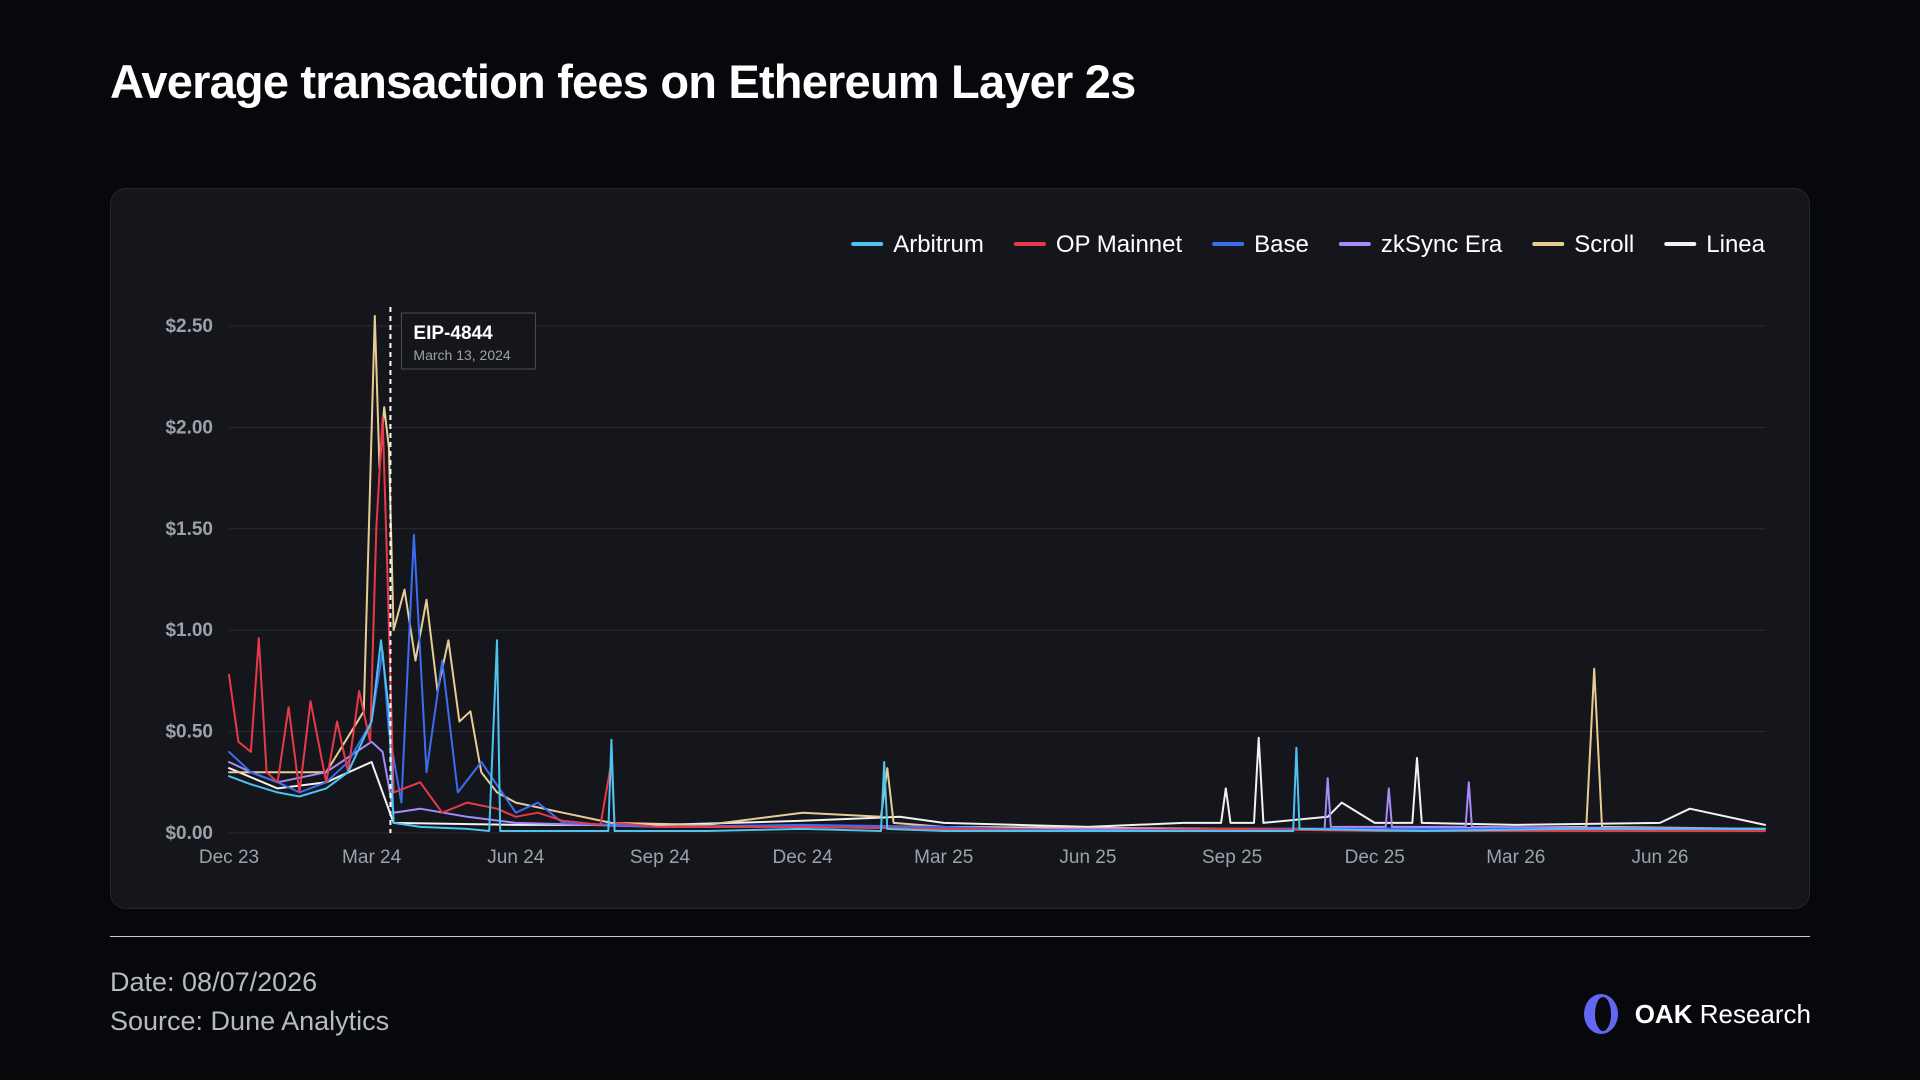 This screenshot has height=1080, width=1920. What do you see at coordinates (189, 326) in the screenshot?
I see `y-tick-label: $2.50` at bounding box center [189, 326].